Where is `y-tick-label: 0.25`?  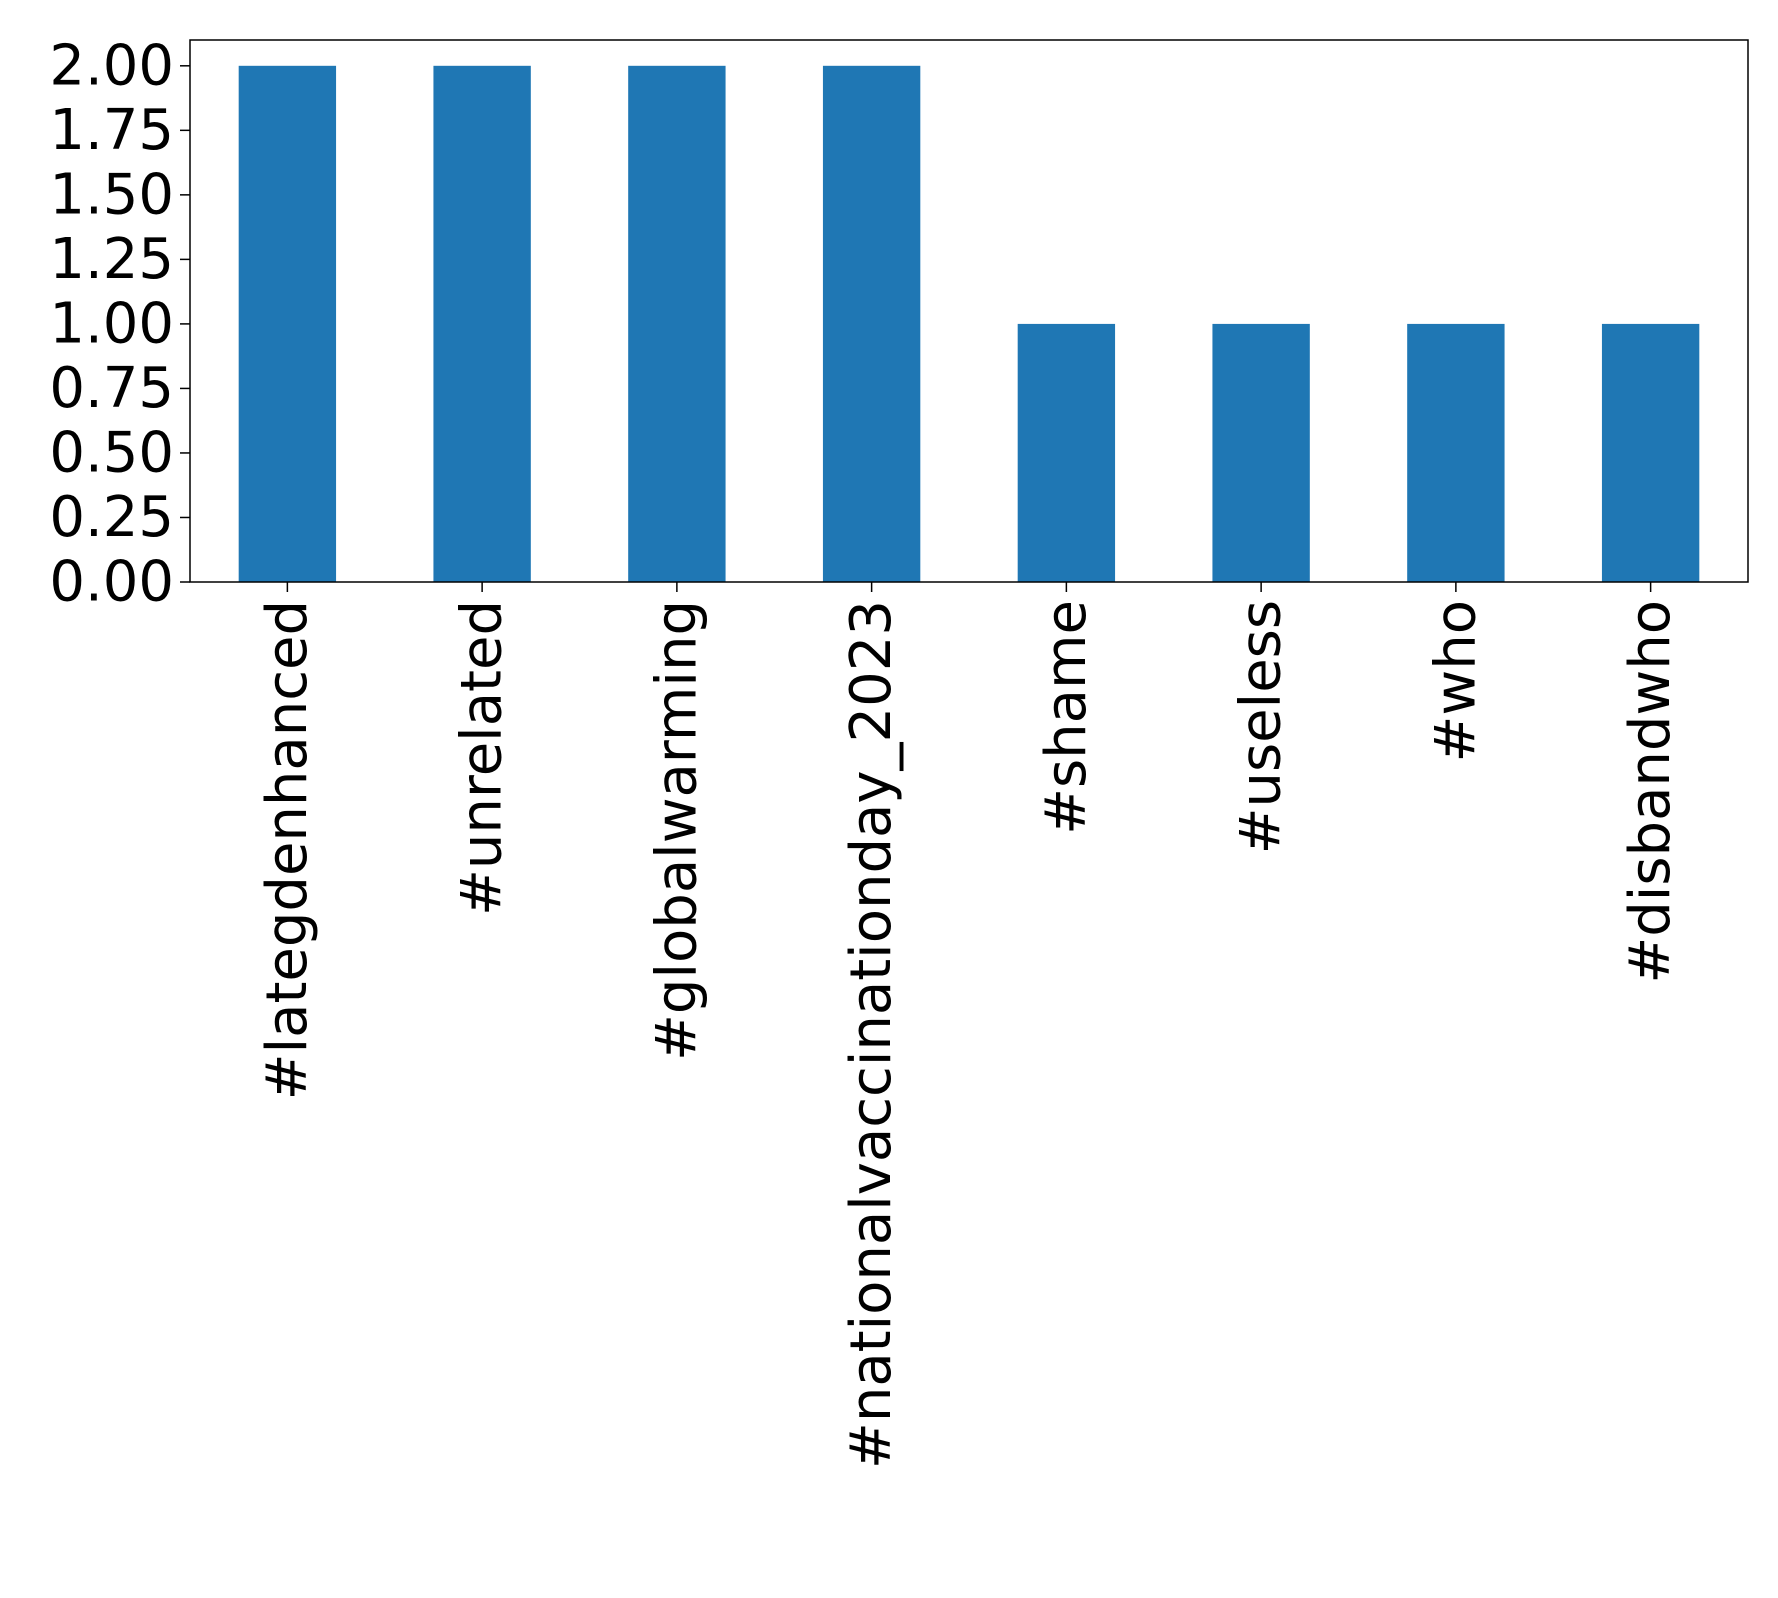 y-tick-label: 0.25 is located at coordinates (111, 517).